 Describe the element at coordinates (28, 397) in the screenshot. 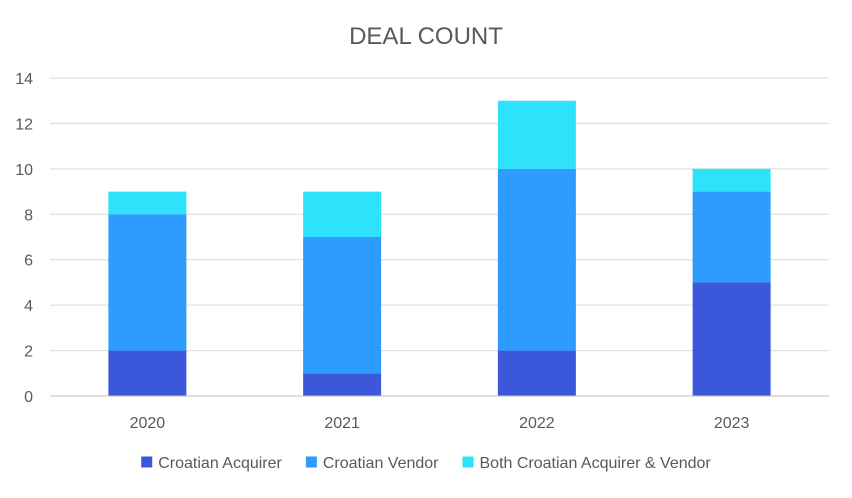

I see `y-tick-label: 0` at that location.